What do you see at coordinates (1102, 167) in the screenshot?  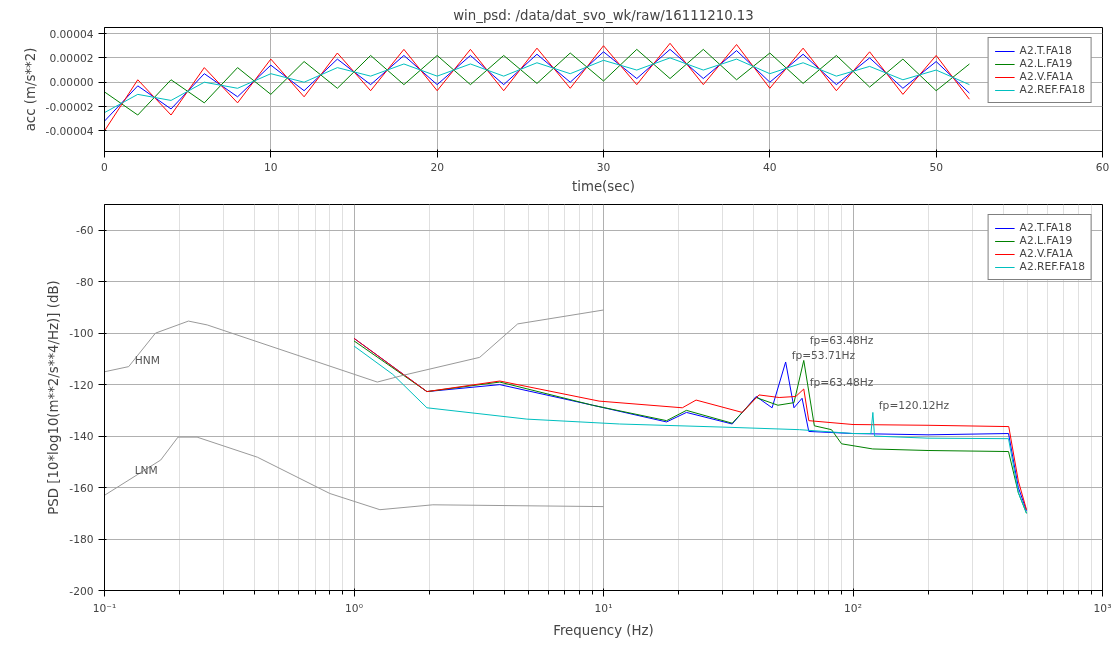 I see `x-tick-label: 60` at bounding box center [1102, 167].